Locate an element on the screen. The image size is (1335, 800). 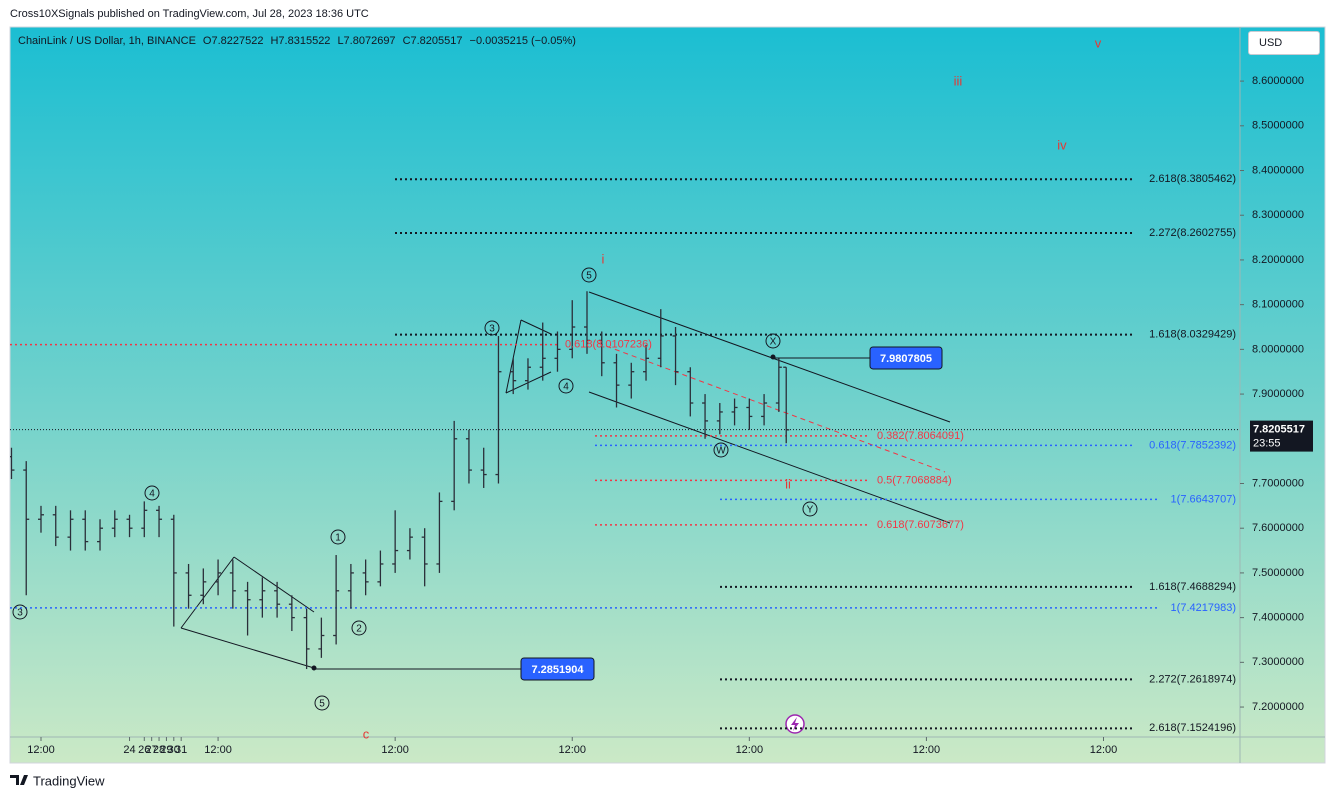
level-label: 1.618(7.4688294) is located at coordinates (1192, 587).